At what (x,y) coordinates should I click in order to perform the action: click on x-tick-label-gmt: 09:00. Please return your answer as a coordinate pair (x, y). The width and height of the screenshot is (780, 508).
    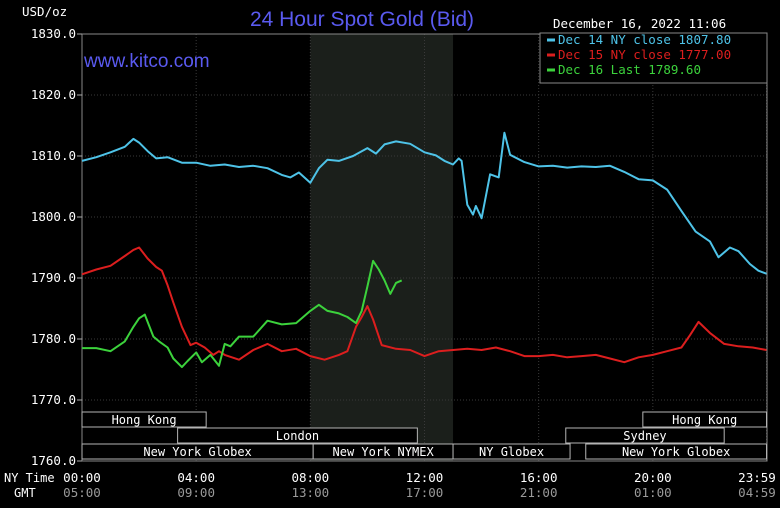
    Looking at the image, I should click on (196, 492).